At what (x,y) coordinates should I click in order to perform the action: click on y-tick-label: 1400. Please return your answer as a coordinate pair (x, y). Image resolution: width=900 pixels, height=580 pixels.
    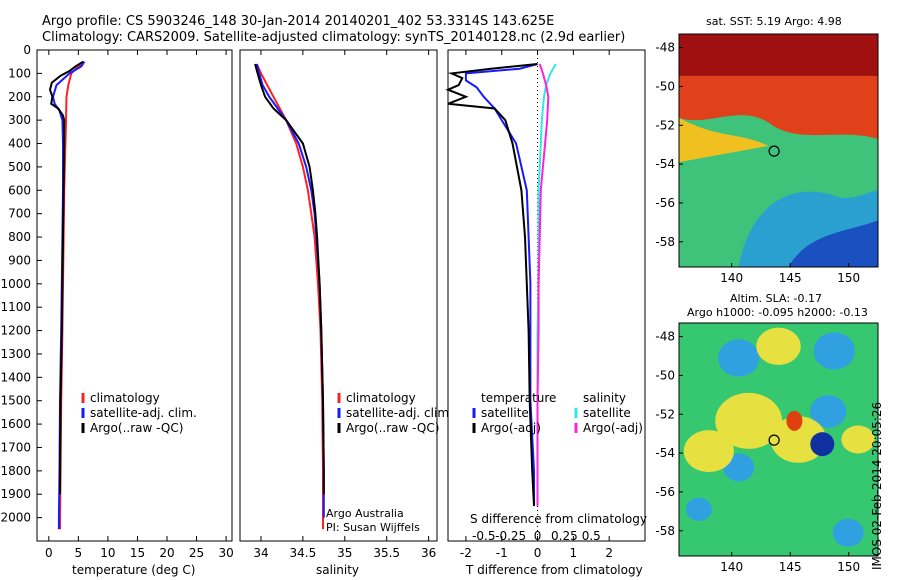
    Looking at the image, I should click on (15, 377).